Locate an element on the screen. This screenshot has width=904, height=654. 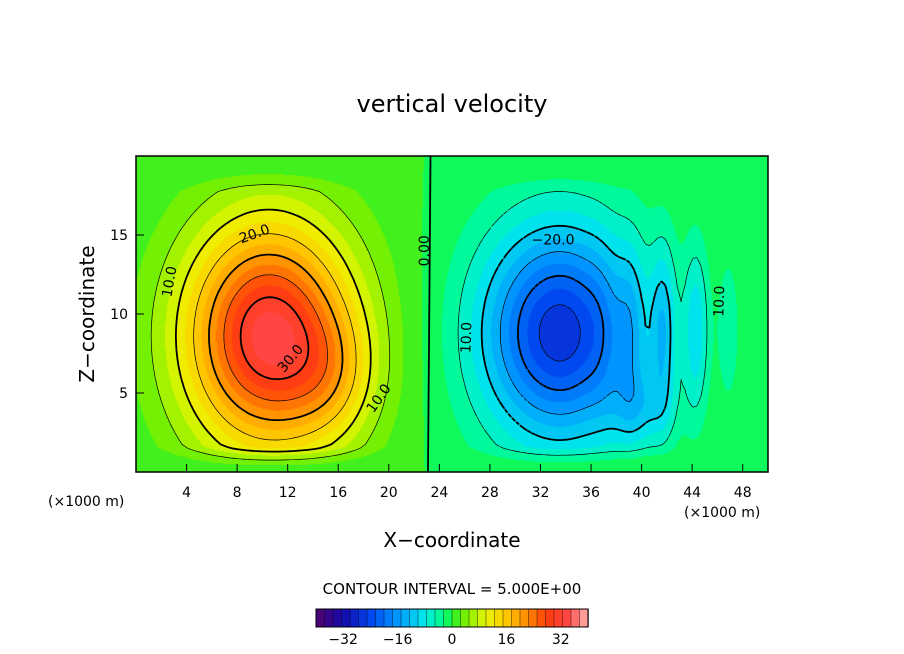
x-tick-label: 8 is located at coordinates (237, 493).